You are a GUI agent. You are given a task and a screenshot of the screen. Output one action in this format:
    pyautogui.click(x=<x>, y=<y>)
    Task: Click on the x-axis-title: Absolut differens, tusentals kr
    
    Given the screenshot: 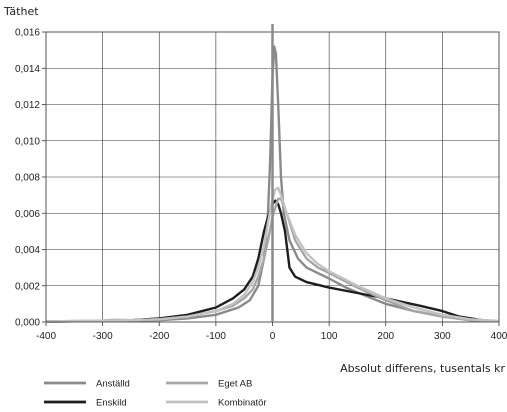 What is the action you would take?
    pyautogui.click(x=422, y=368)
    